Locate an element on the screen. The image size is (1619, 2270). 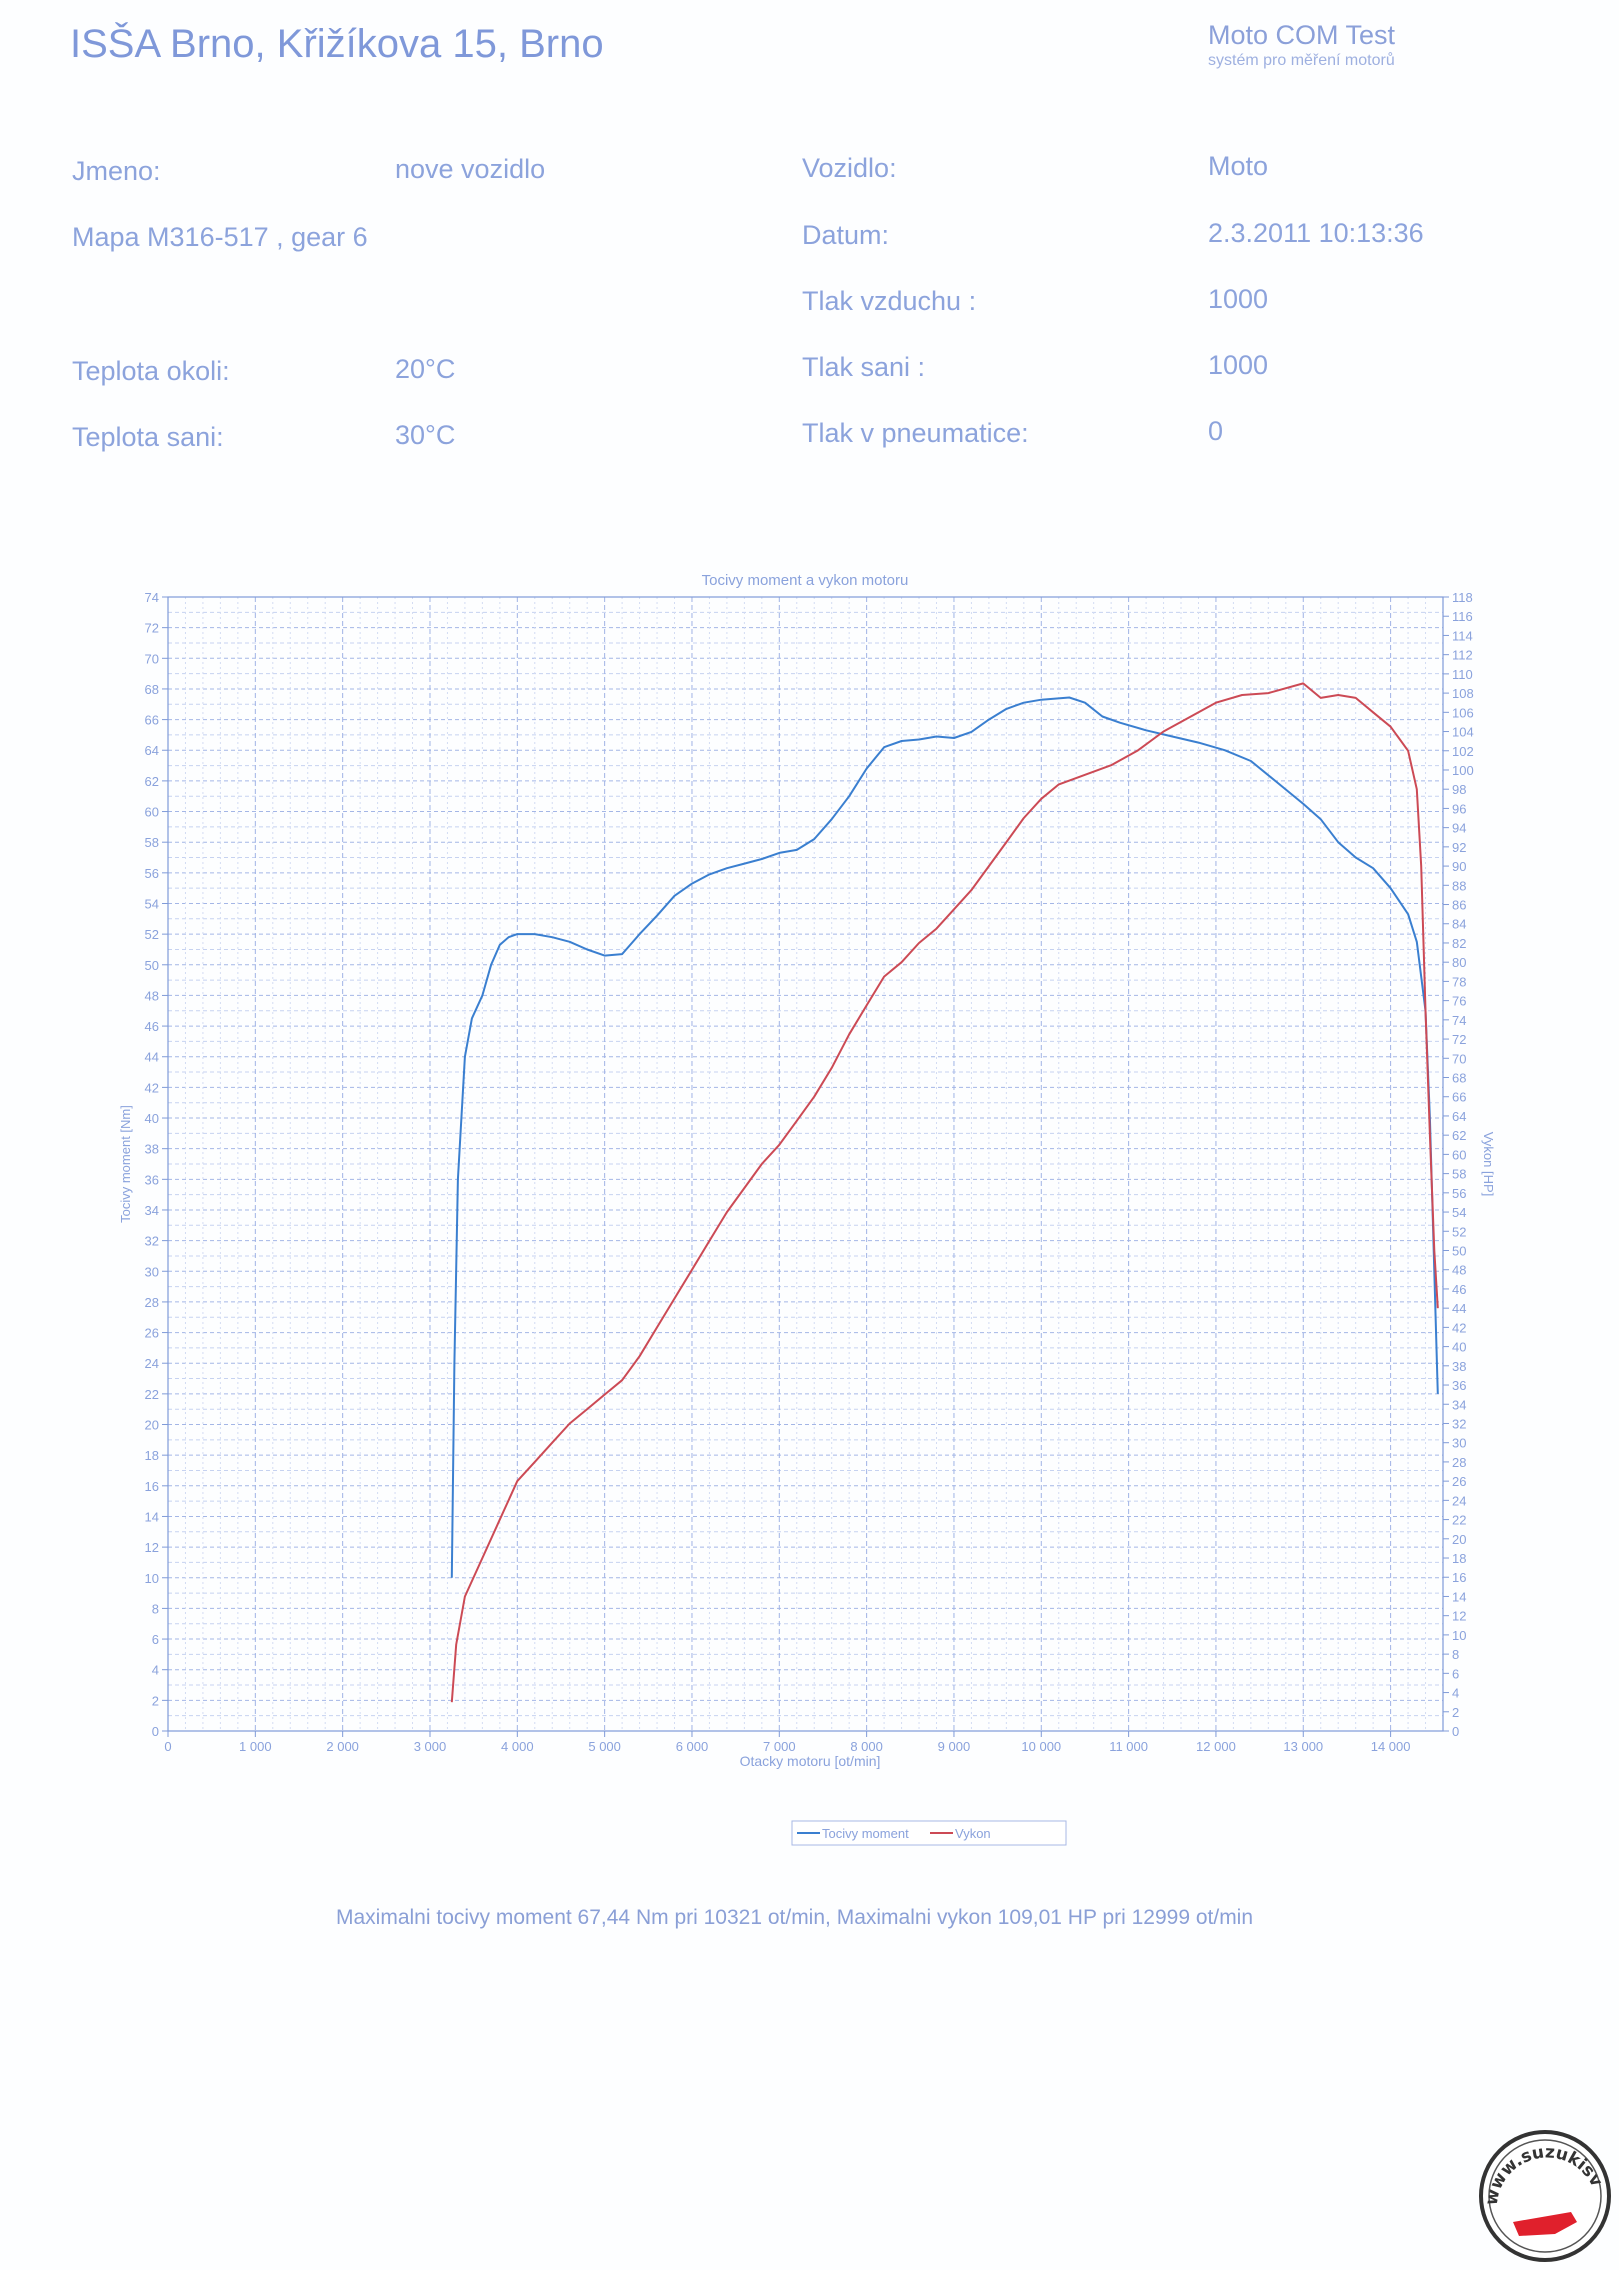
y-tick-label: 8 is located at coordinates (155, 1608).